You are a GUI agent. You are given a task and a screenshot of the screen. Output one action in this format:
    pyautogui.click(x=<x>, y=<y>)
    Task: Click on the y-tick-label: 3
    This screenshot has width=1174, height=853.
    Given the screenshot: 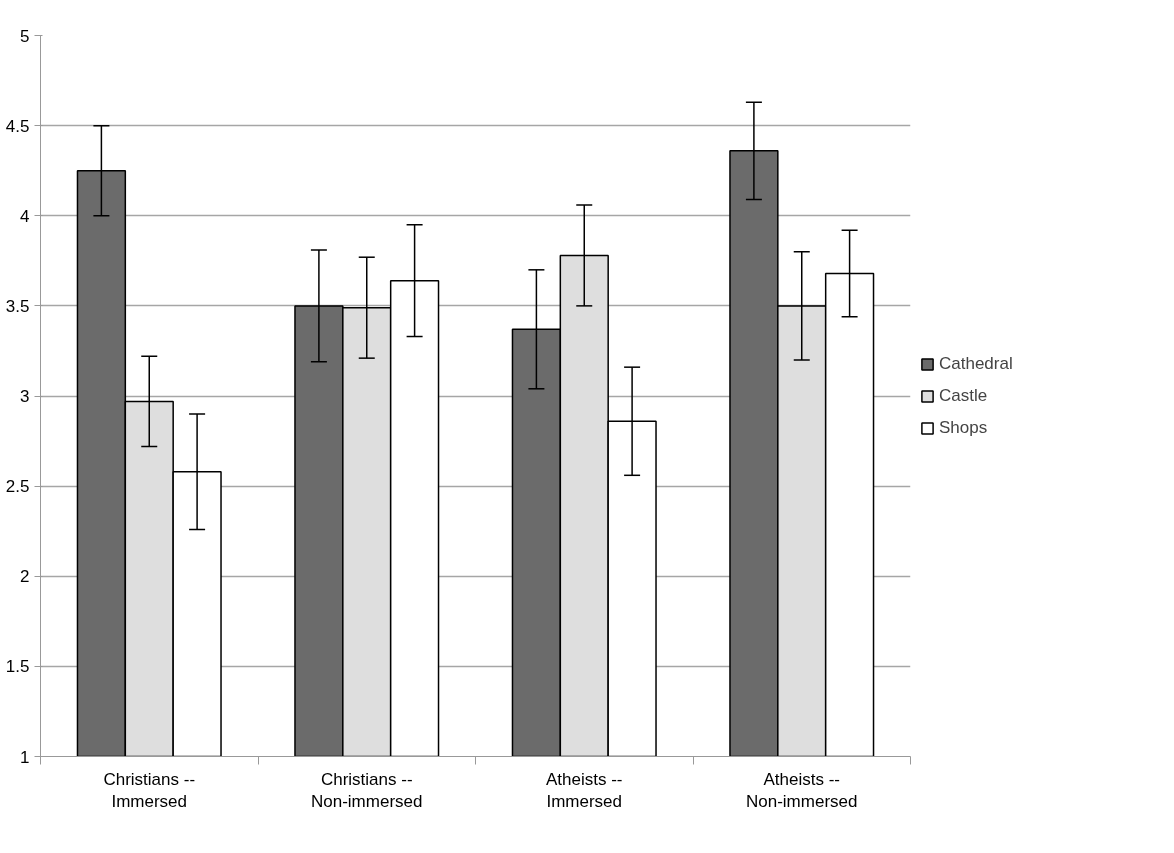 What is the action you would take?
    pyautogui.click(x=25, y=396)
    